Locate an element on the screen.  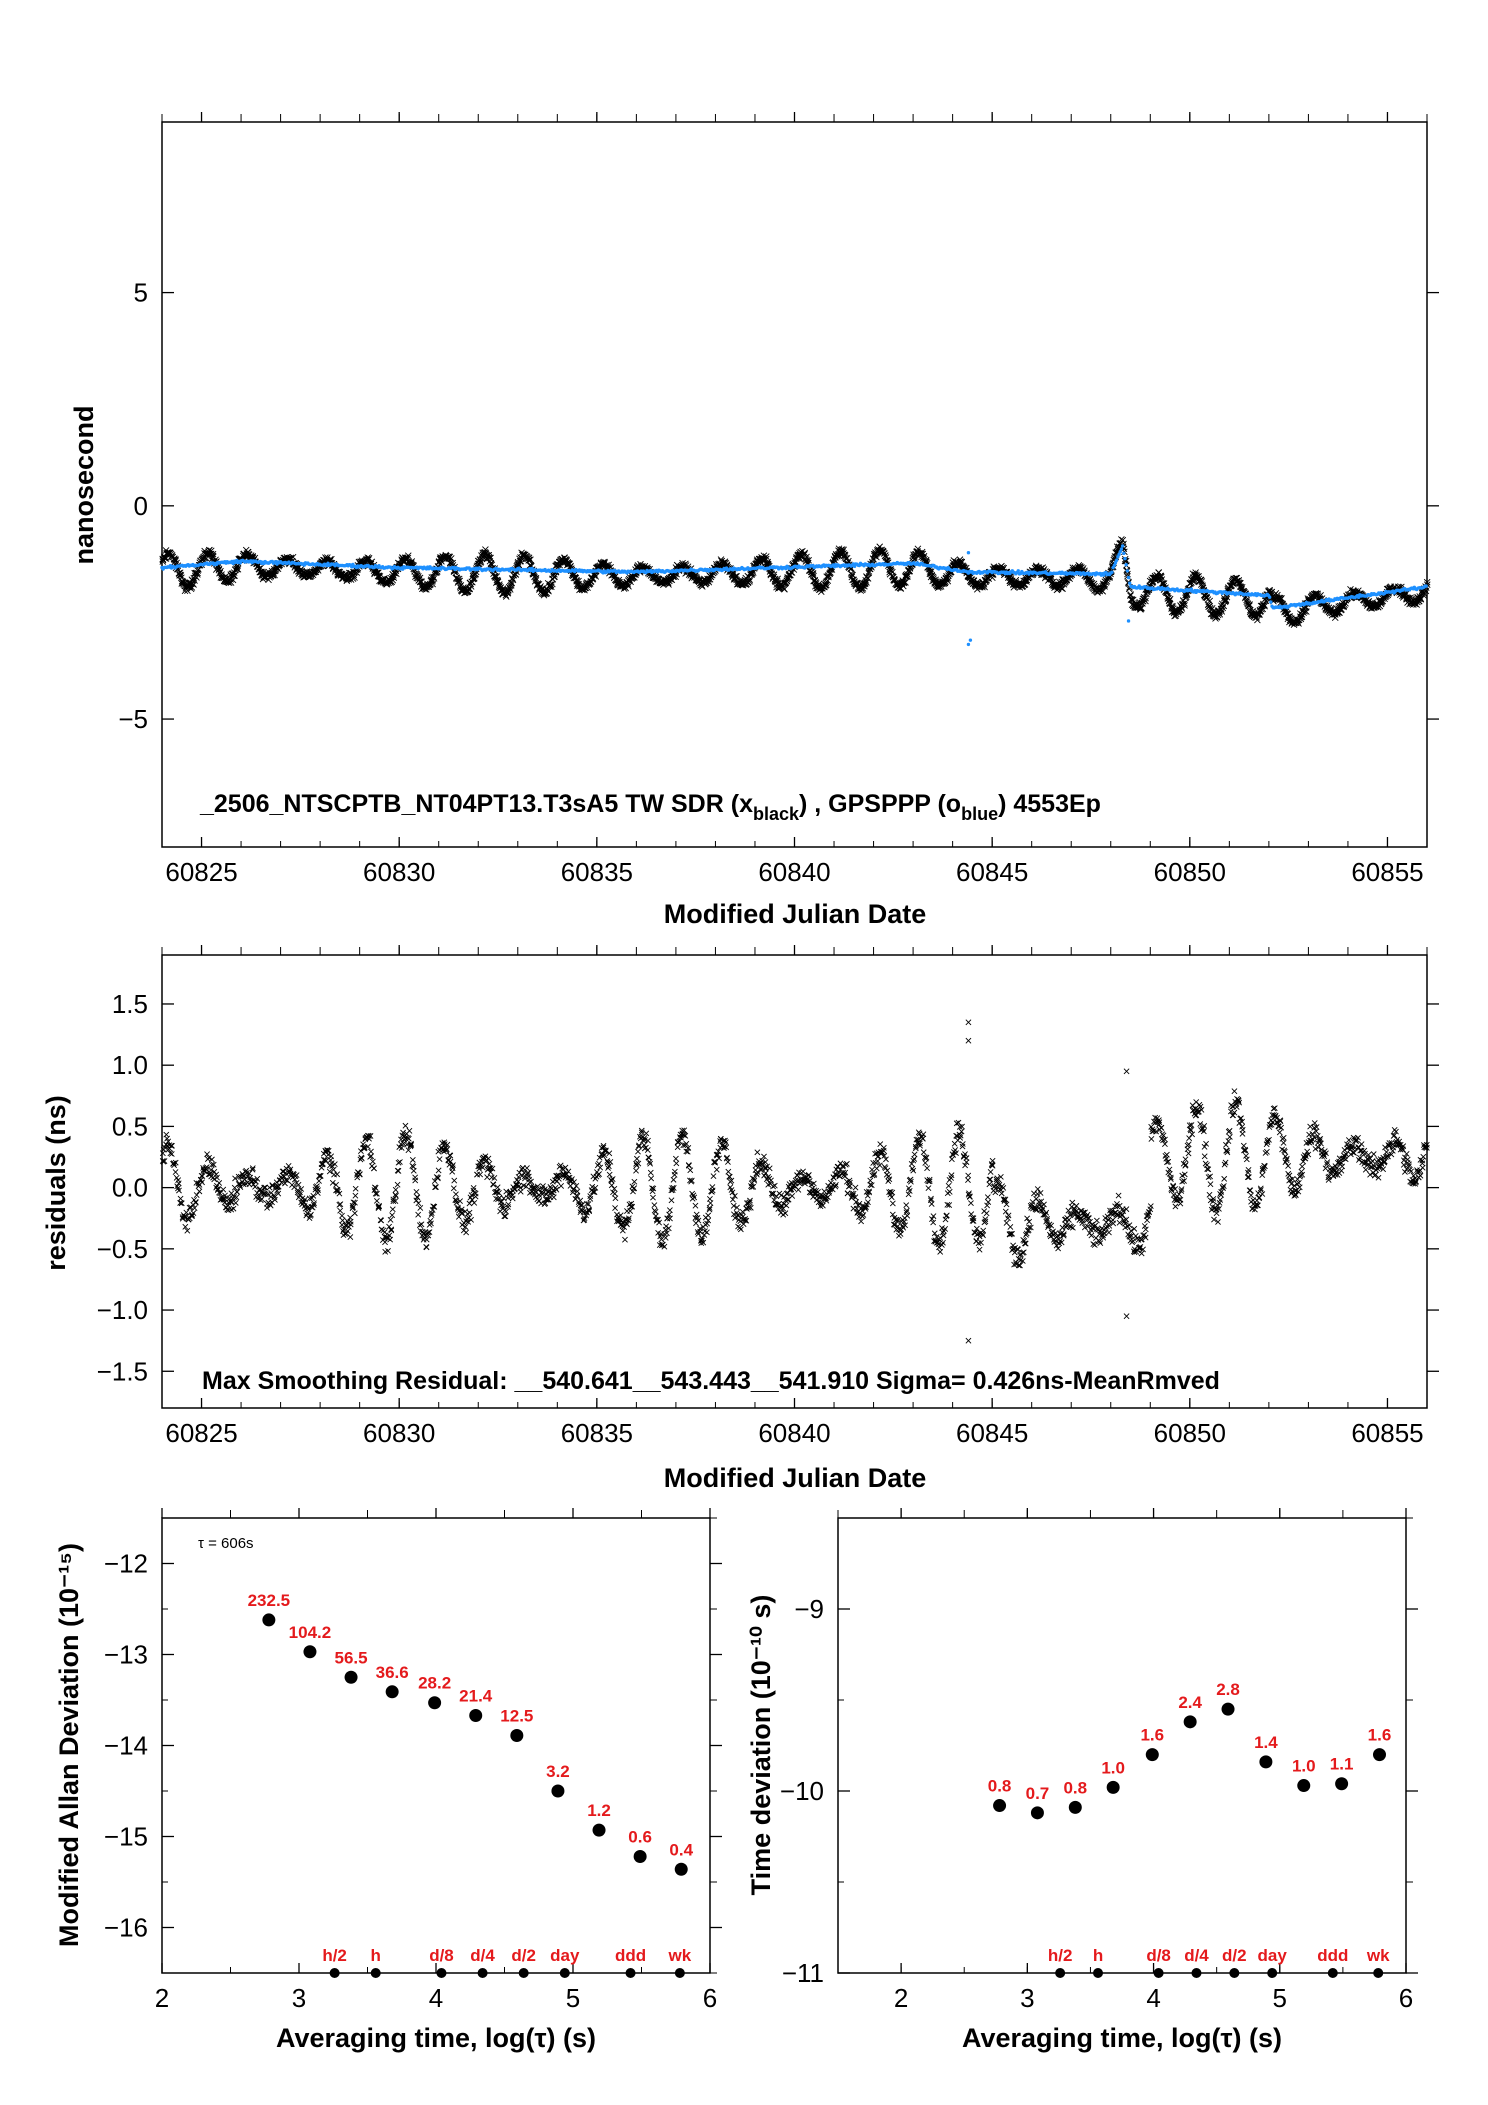
annotation-sub-blue: blue is located at coordinates (979, 814).